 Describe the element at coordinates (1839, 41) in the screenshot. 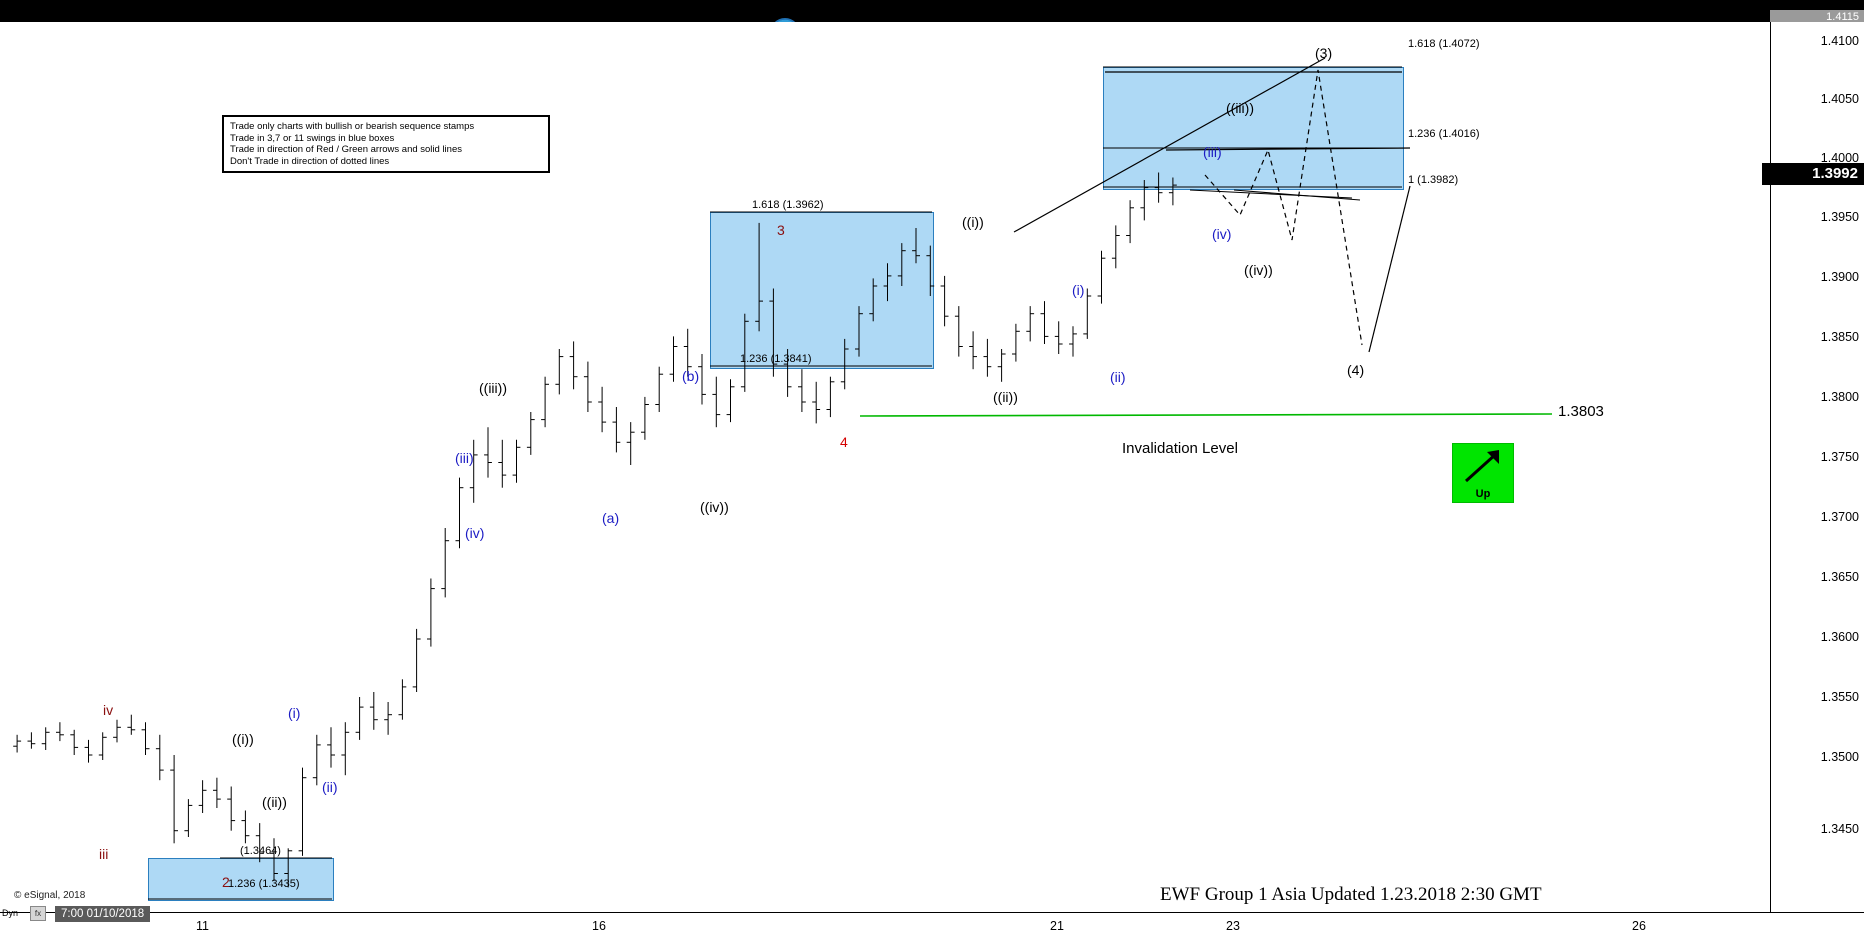

I see `price-tick-0: 1.4100` at that location.